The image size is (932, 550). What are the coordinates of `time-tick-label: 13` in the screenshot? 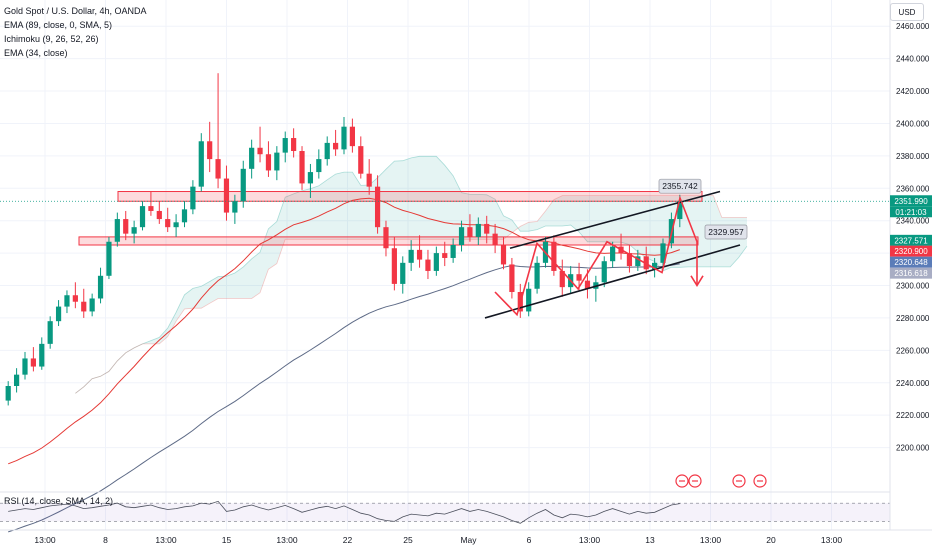 It's located at (650, 540).